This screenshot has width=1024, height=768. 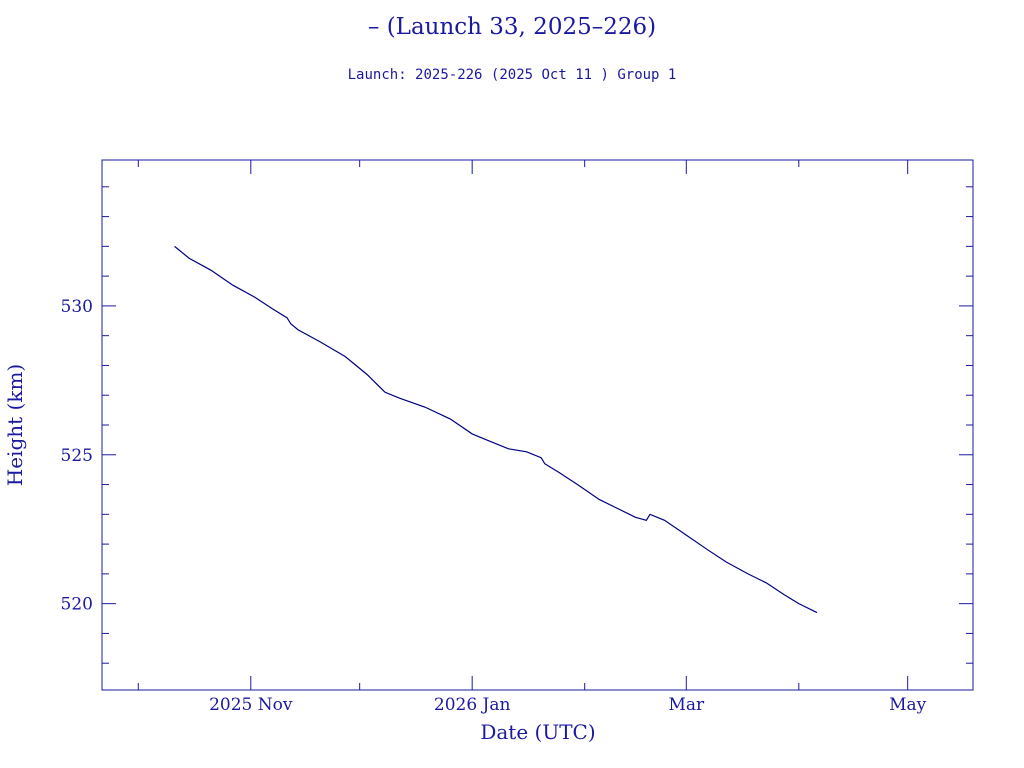 What do you see at coordinates (251, 705) in the screenshot?
I see `x-tick-label: 2025 Nov` at bounding box center [251, 705].